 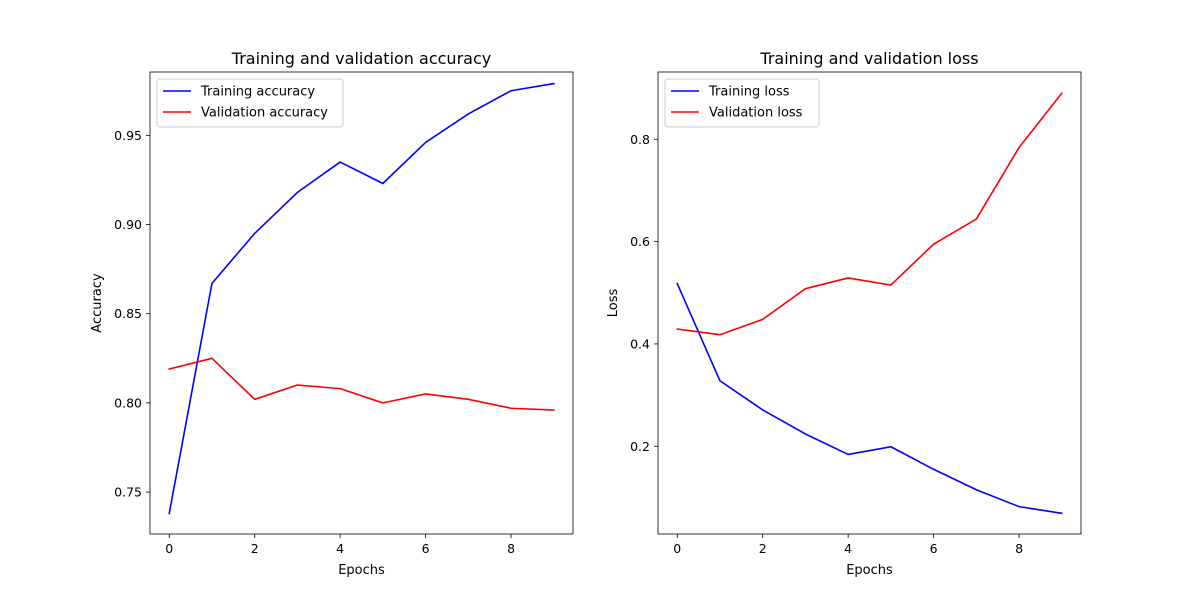 What do you see at coordinates (640, 139) in the screenshot?
I see `loss-y-tick-label: 0.8` at bounding box center [640, 139].